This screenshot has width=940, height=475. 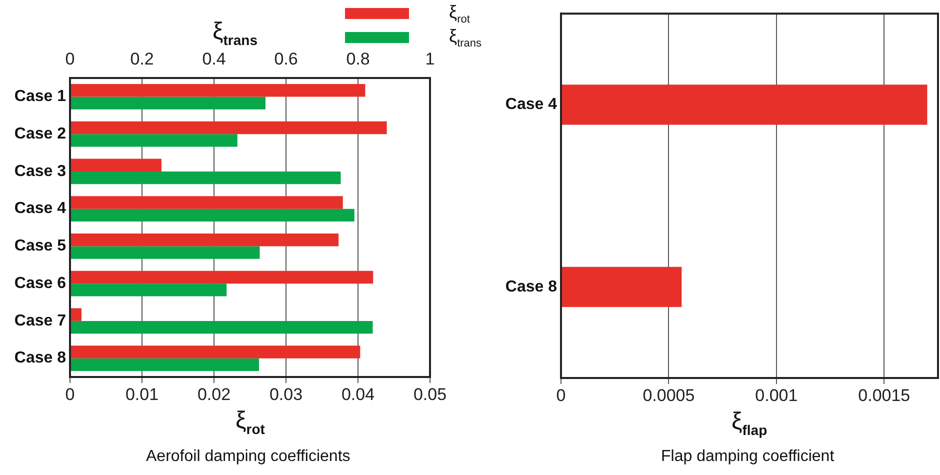 I want to click on x2-tick-label: 0.4, so click(x=214, y=58).